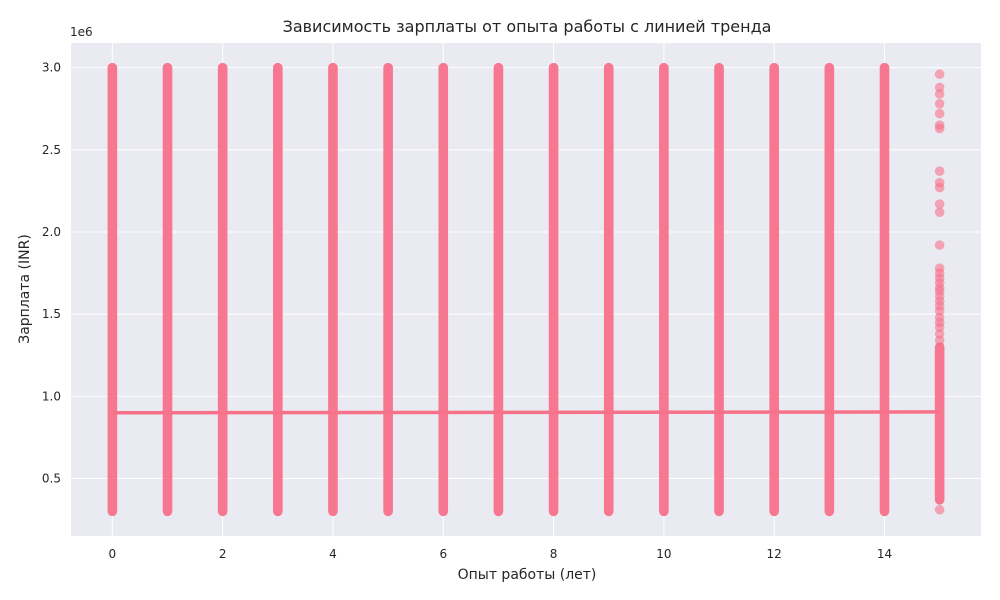 Image resolution: width=1000 pixels, height=600 pixels. What do you see at coordinates (81, 32) in the screenshot?
I see `y-offset-label: 1e6` at bounding box center [81, 32].